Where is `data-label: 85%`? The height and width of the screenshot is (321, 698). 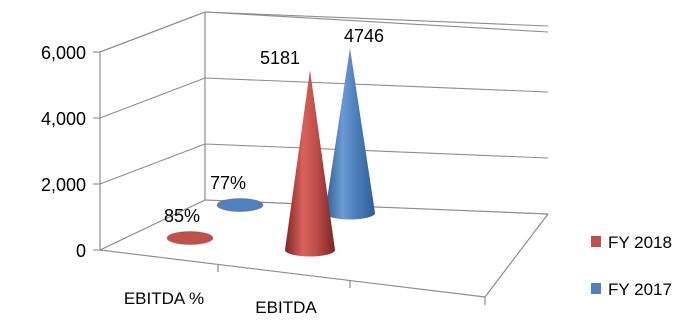 data-label: 85% is located at coordinates (182, 216).